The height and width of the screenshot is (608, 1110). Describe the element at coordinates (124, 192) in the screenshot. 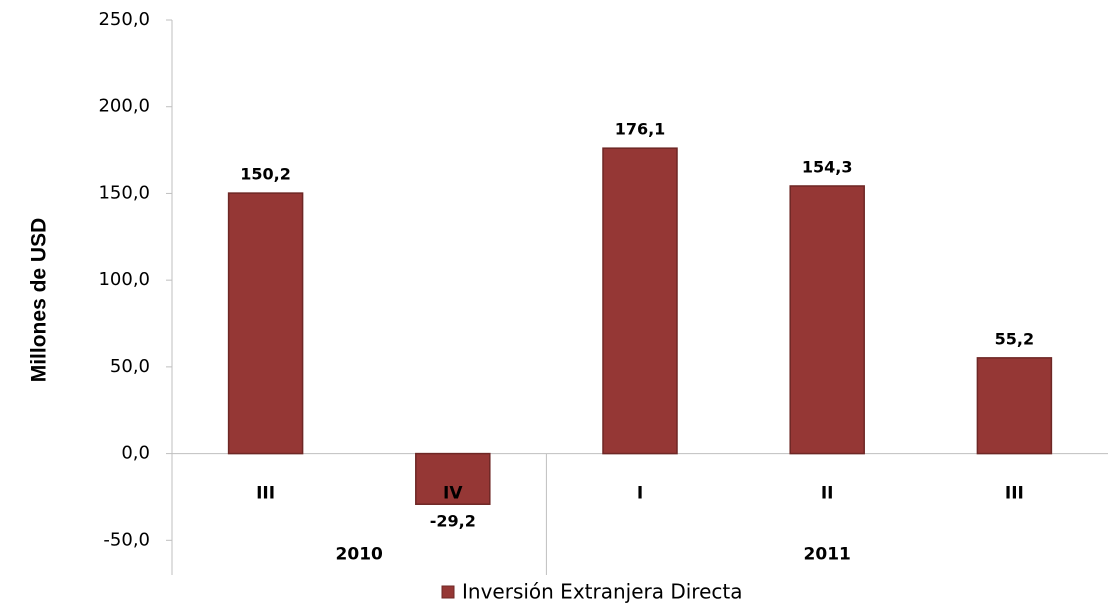

I see `y-tick-label: 150,0` at that location.